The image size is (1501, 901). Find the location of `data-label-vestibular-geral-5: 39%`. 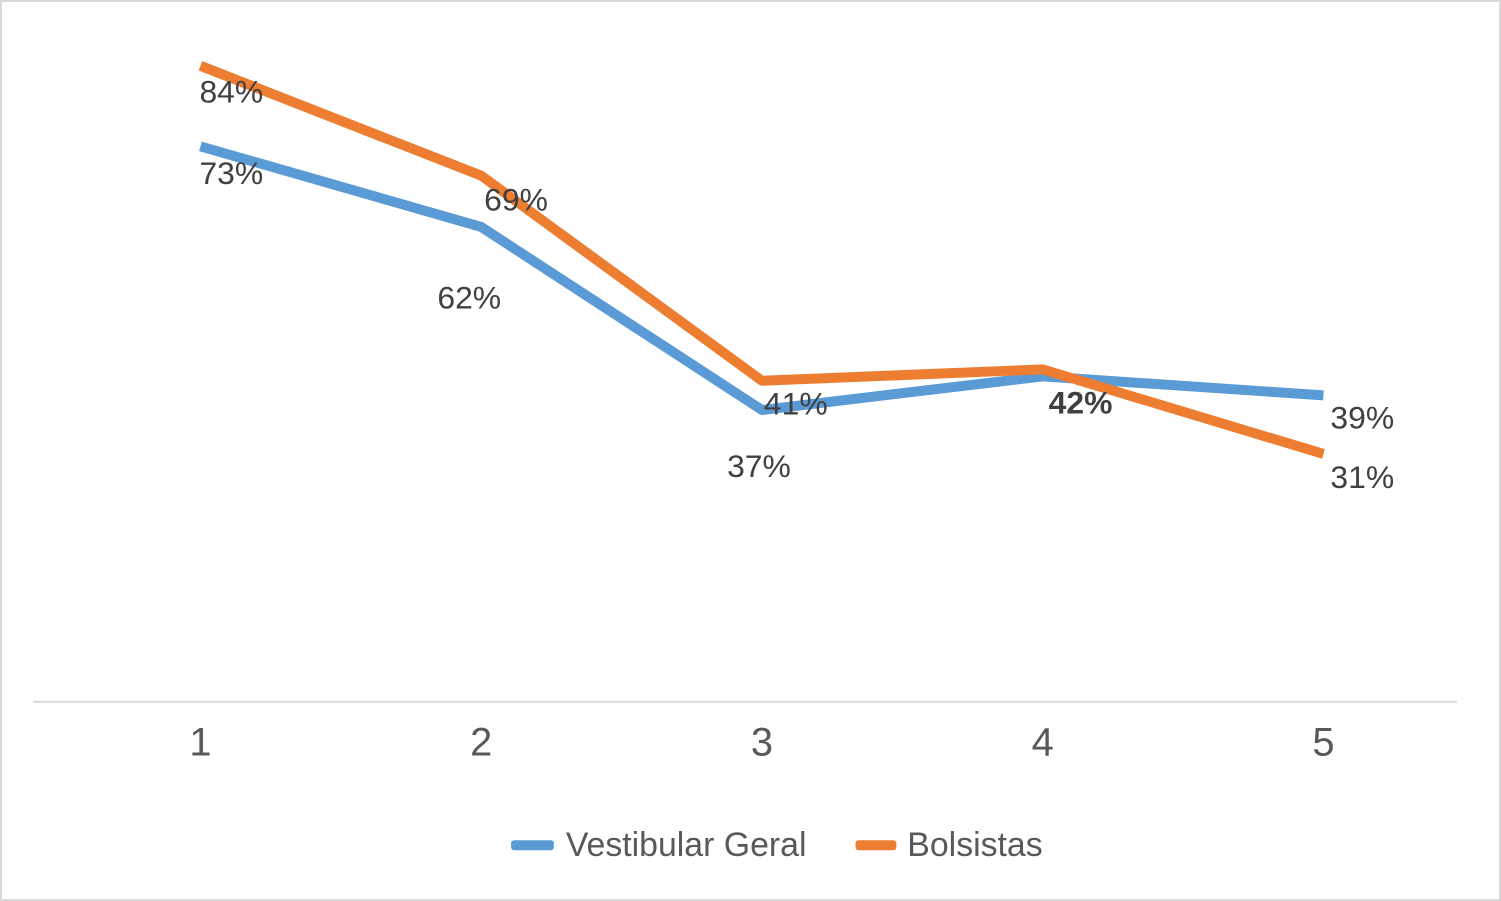

data-label-vestibular-geral-5: 39% is located at coordinates (1362, 417).